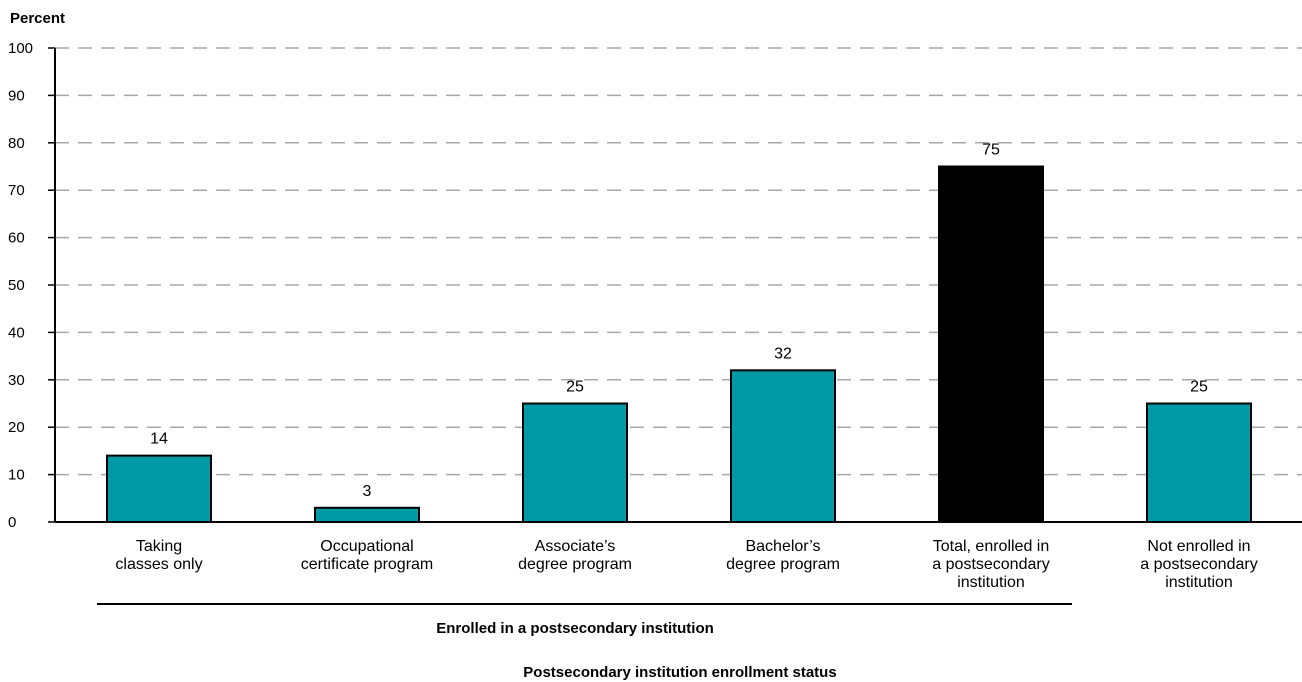  Describe the element at coordinates (366, 546) in the screenshot. I see `category-label-line: Occupational` at that location.